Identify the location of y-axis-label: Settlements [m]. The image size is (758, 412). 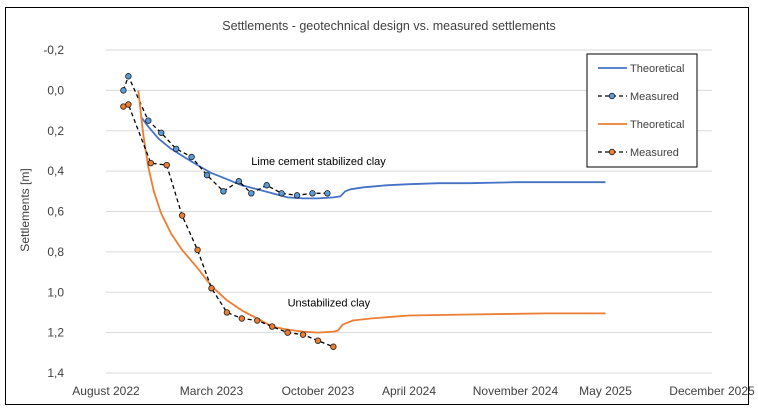
(25, 209).